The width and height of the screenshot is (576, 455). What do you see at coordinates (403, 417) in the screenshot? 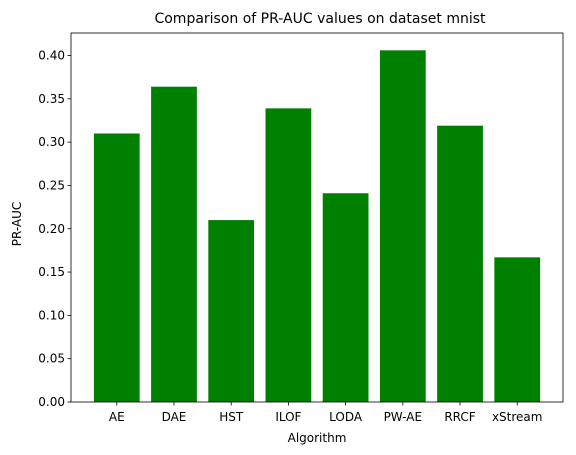
I see `x-tick-label: PW-AE` at bounding box center [403, 417].